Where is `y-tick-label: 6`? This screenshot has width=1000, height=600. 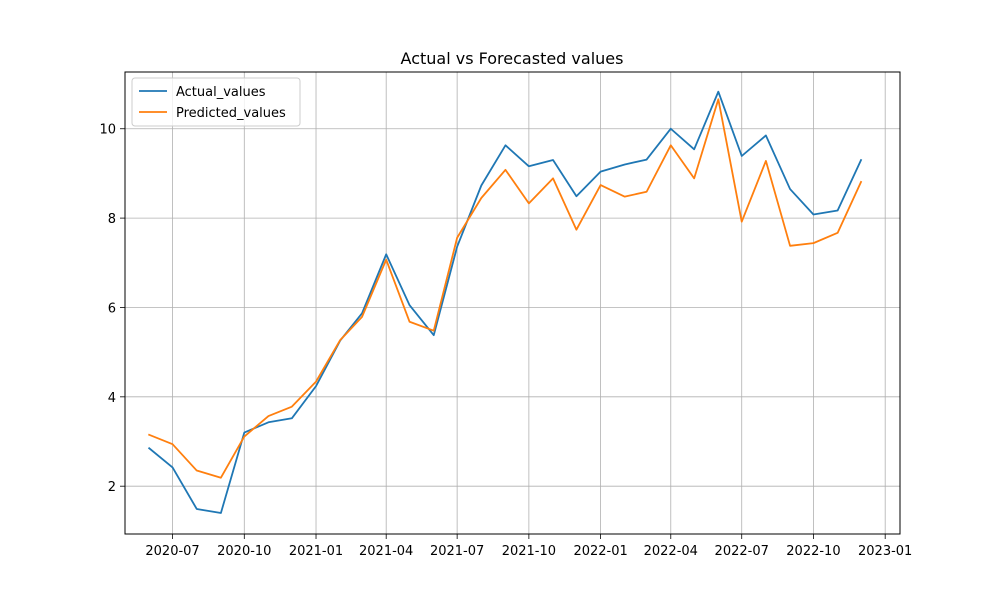
y-tick-label: 6 is located at coordinates (112, 308).